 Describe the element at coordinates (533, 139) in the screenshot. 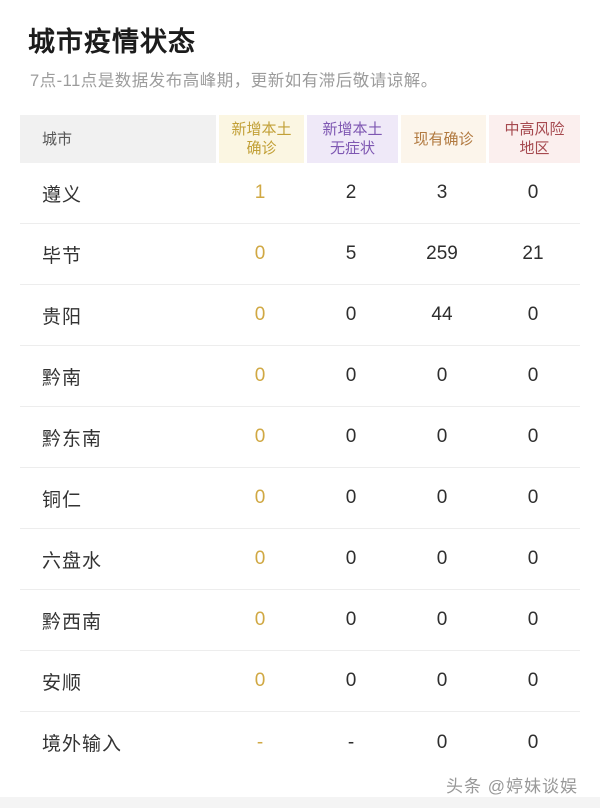

I see `column-header-med-high-risk-areas: 中高风险 地区` at that location.